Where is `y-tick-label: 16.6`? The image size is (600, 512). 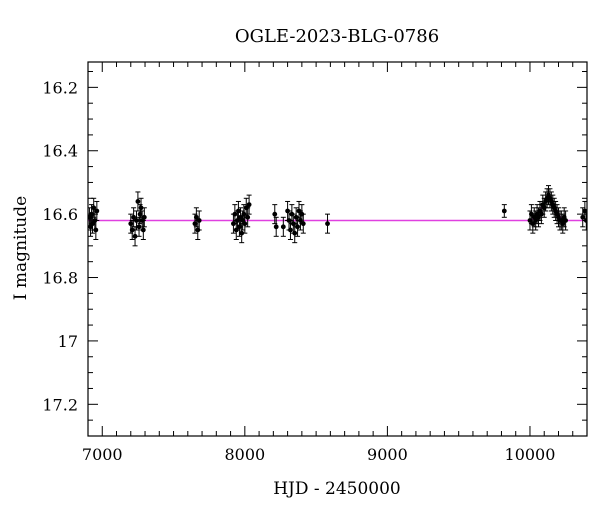
y-tick-label: 16.6 is located at coordinates (60, 214).